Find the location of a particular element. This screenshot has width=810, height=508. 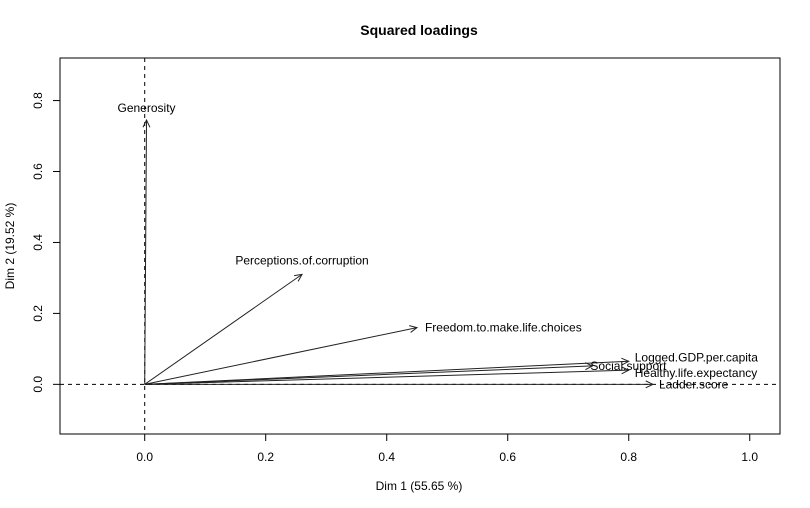

arrow-label: Logged.GDP.per.capita is located at coordinates (697, 357).